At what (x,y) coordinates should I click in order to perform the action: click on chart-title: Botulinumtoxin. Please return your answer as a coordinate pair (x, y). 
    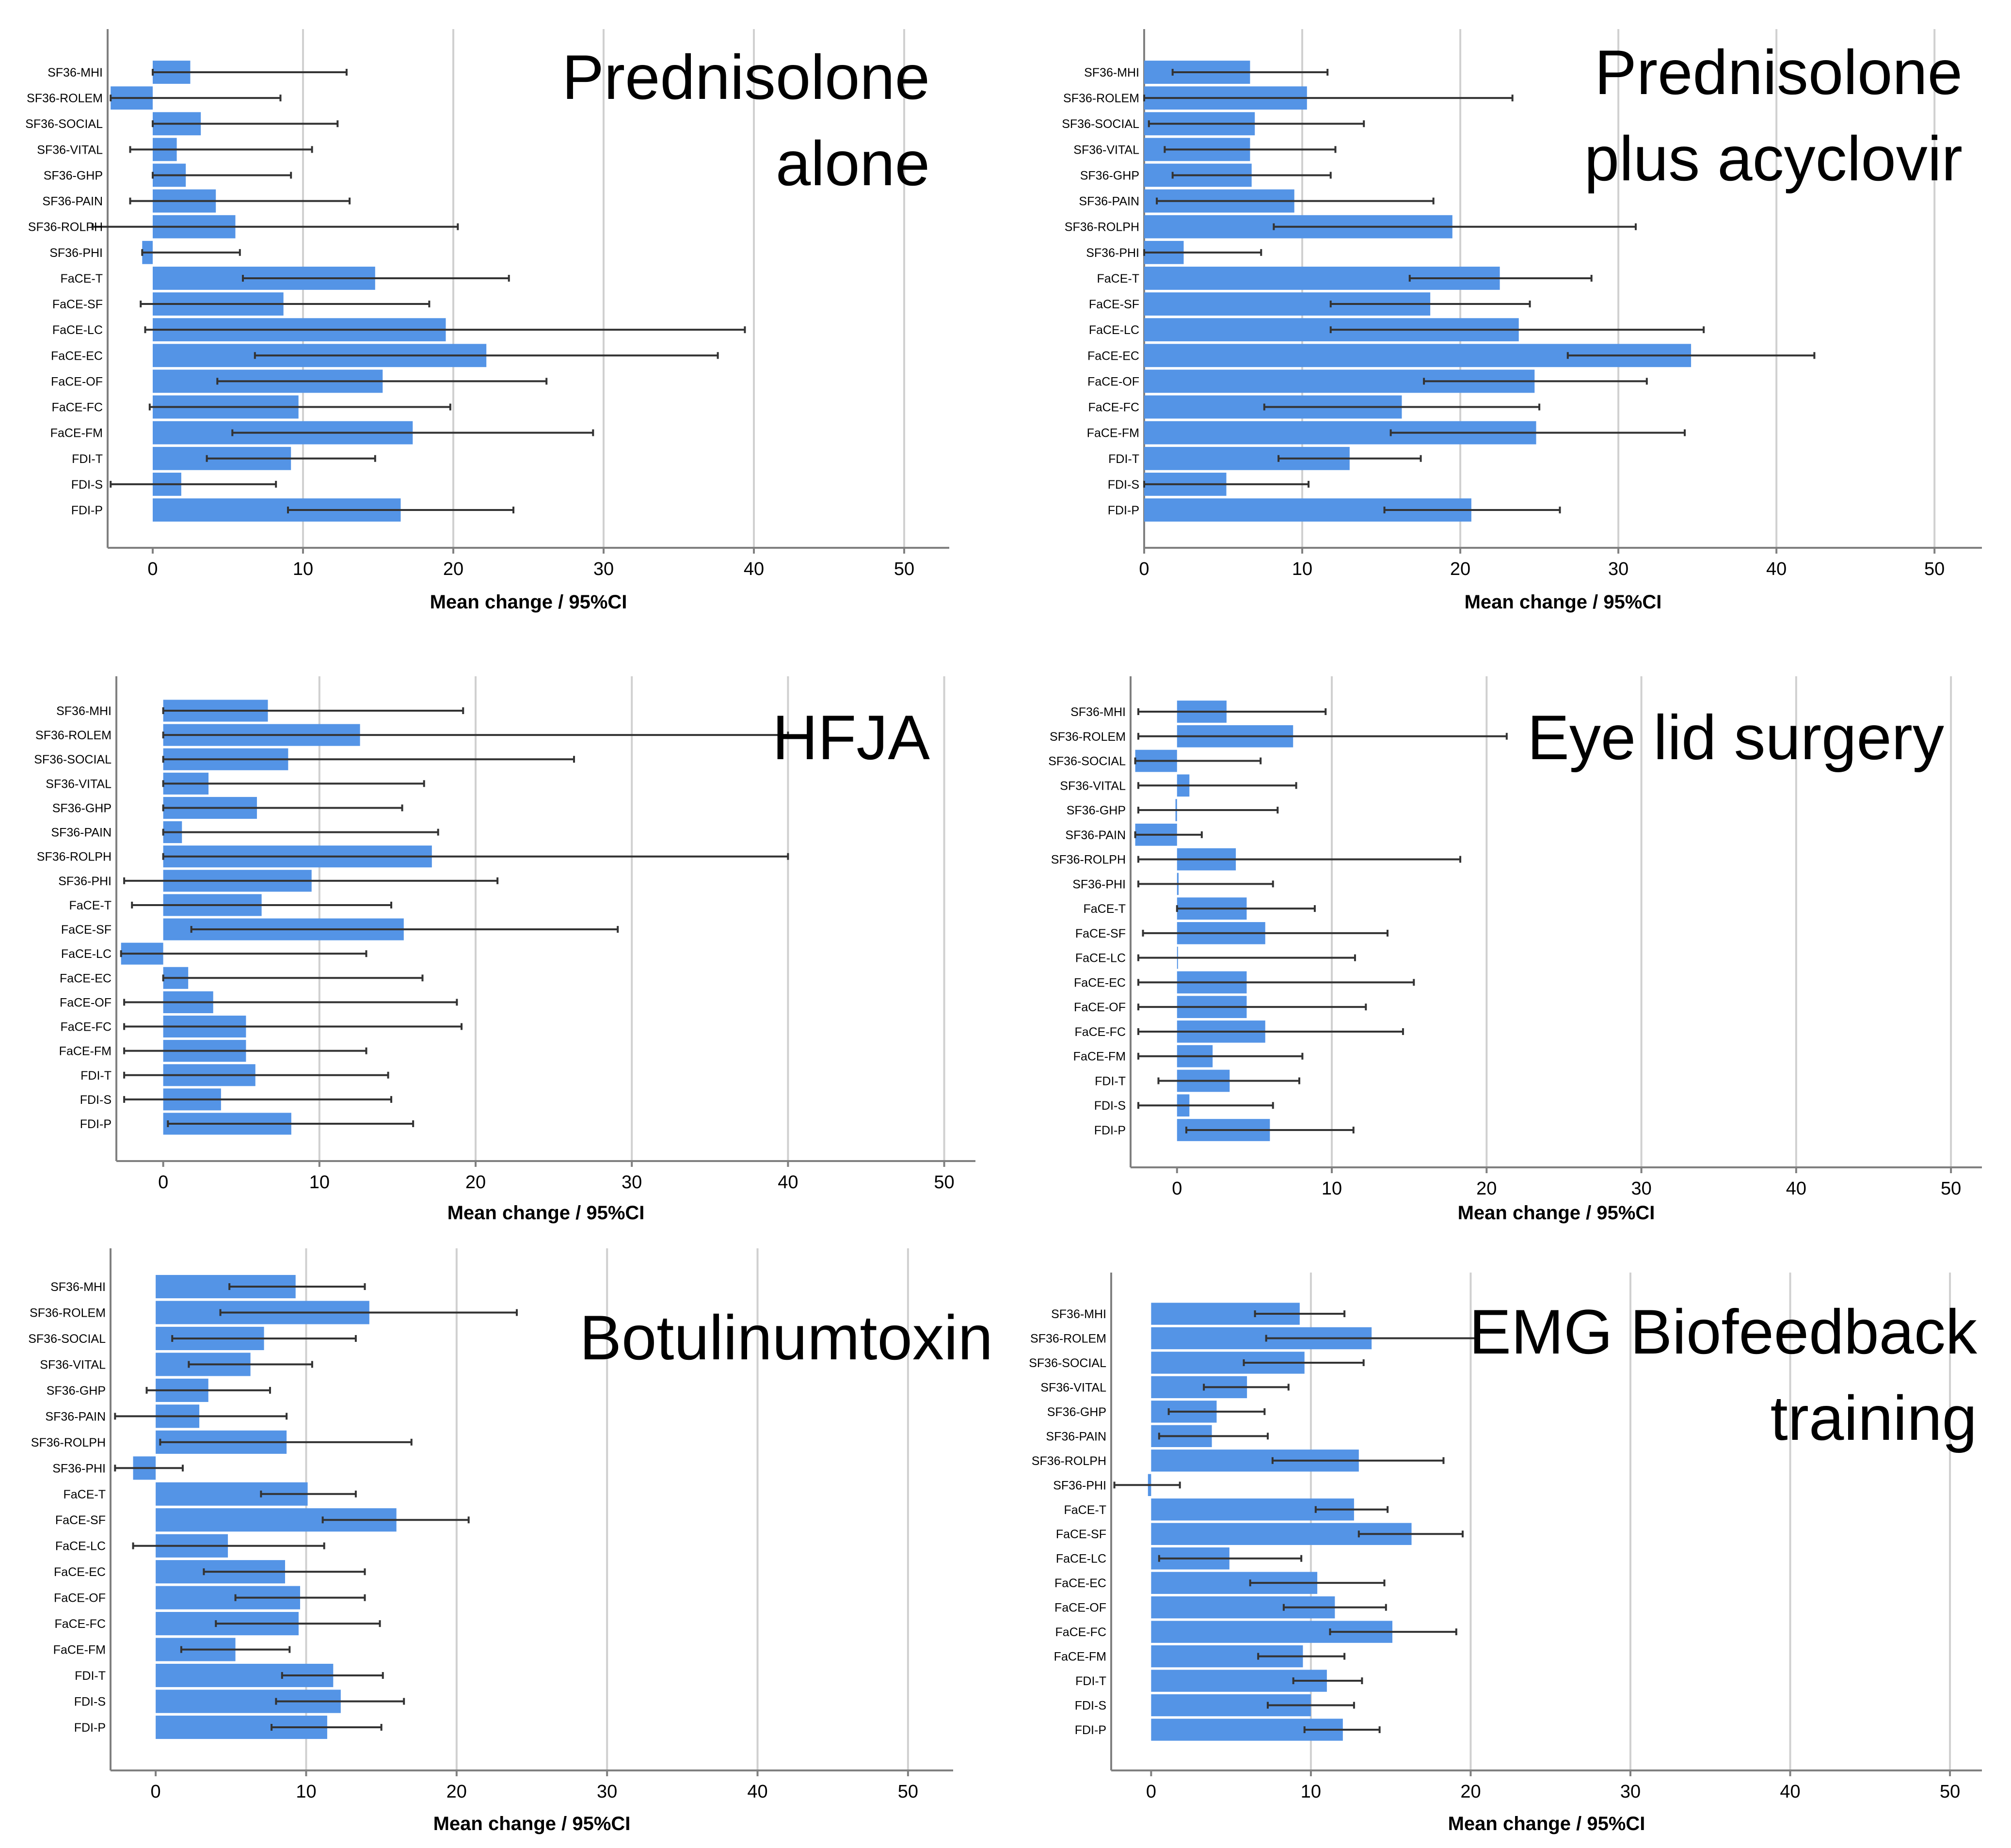
    Looking at the image, I should click on (786, 1337).